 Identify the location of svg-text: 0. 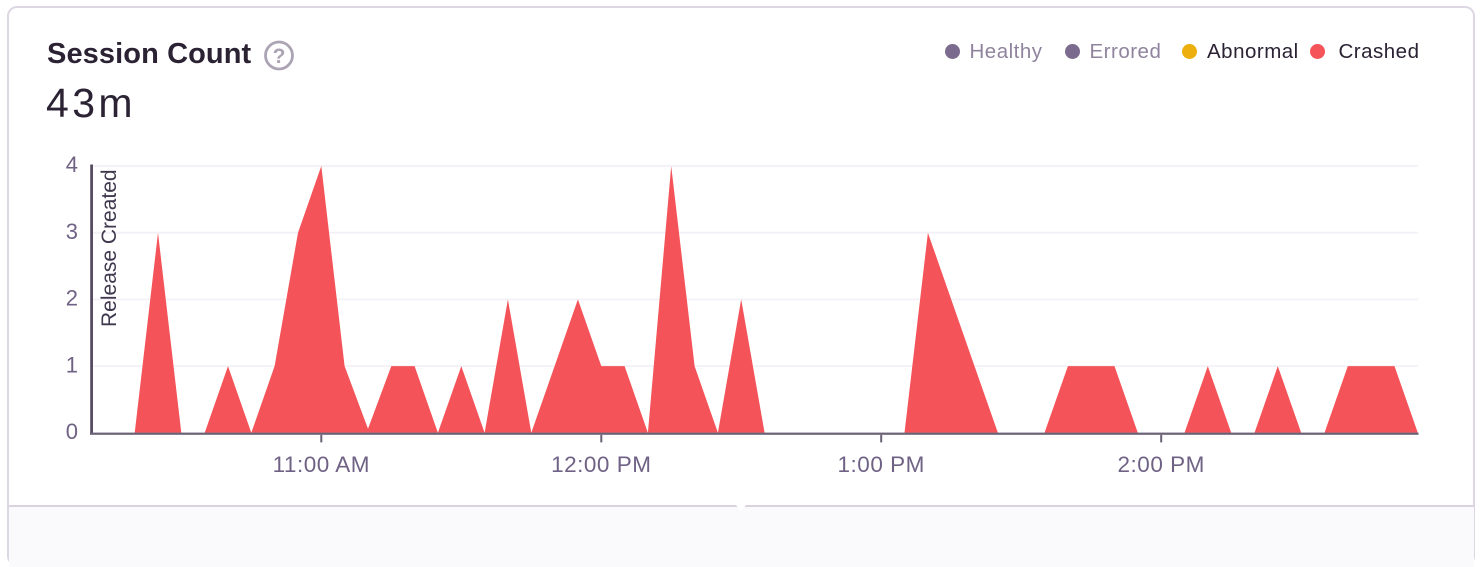
(72, 431).